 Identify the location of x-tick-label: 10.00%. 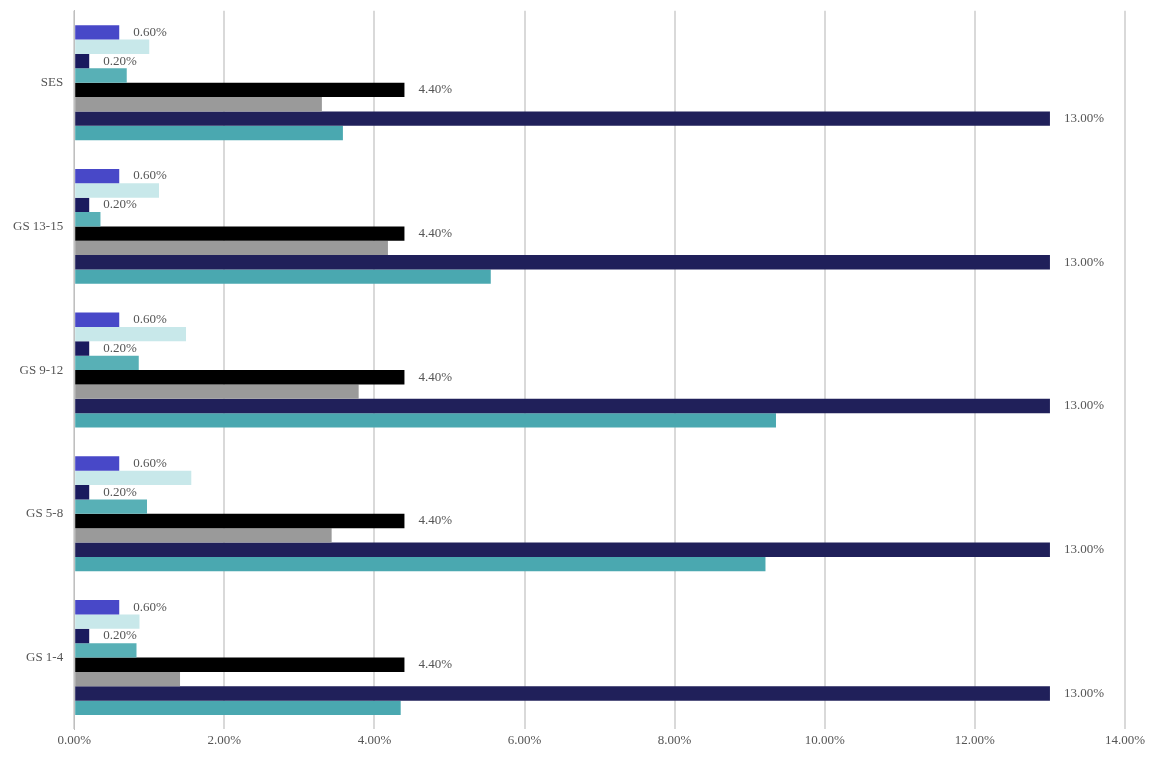
(824, 739).